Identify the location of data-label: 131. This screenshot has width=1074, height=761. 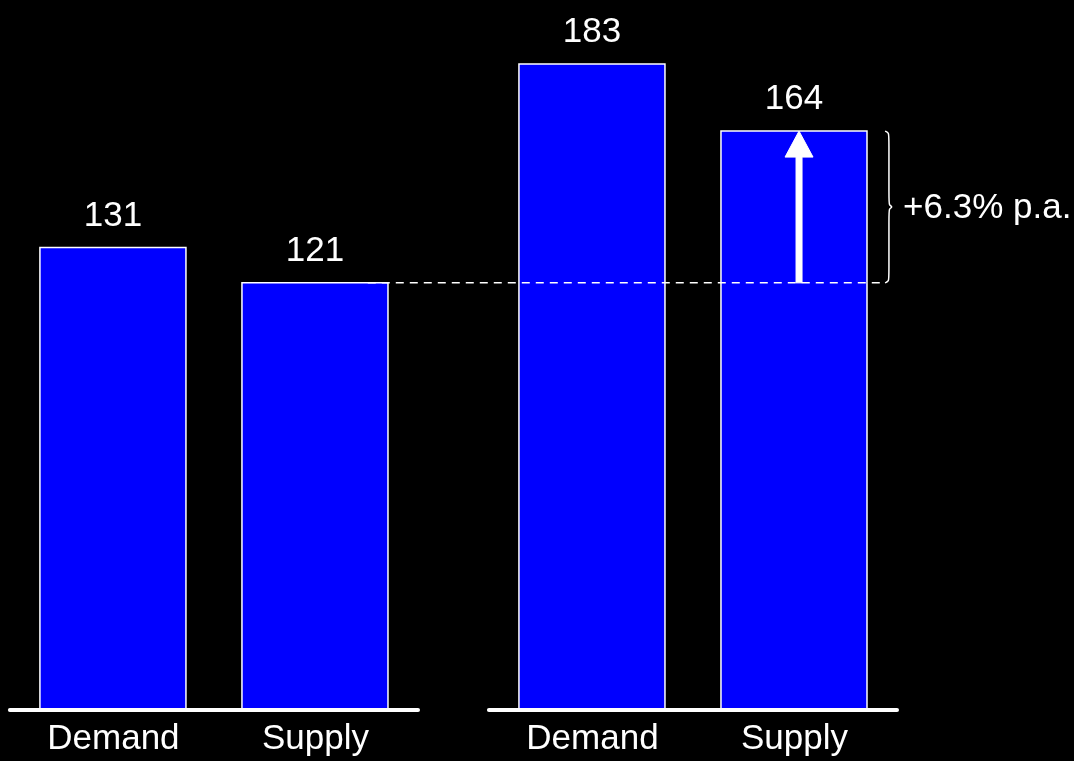
(113, 213).